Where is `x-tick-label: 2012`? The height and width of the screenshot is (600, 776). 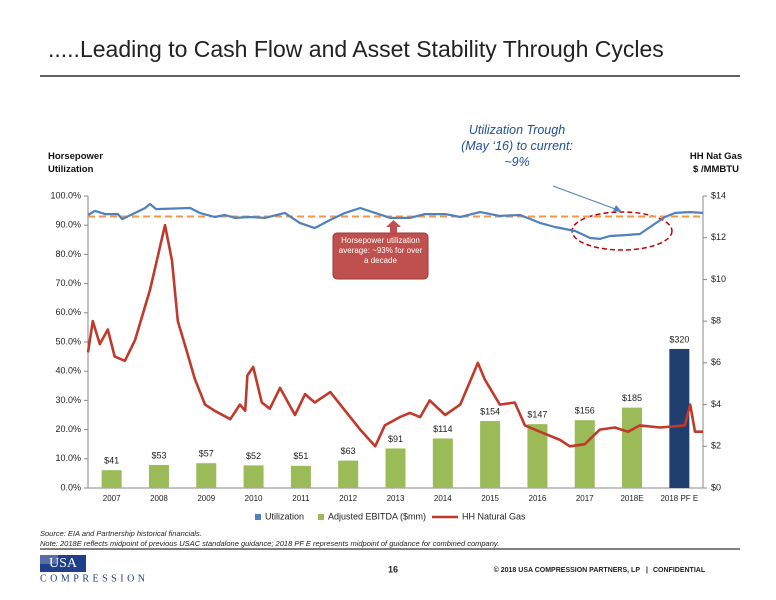 x-tick-label: 2012 is located at coordinates (348, 498).